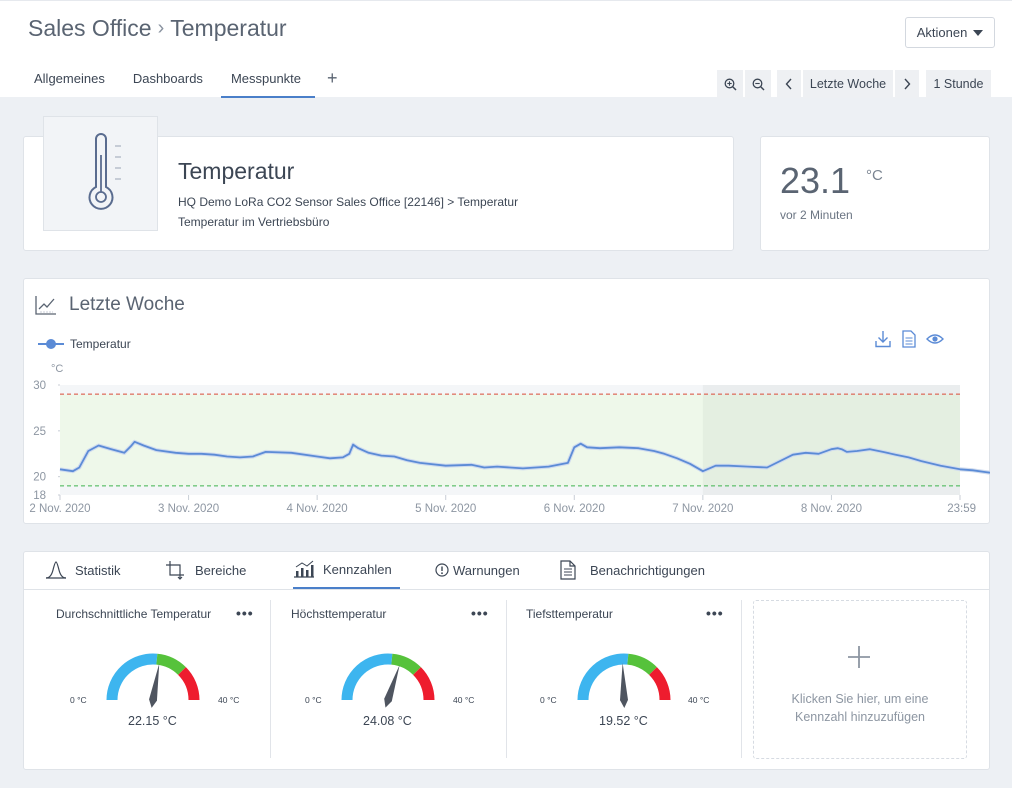 This screenshot has height=788, width=1012. What do you see at coordinates (442, 570) in the screenshot?
I see `warning-circle-icon` at bounding box center [442, 570].